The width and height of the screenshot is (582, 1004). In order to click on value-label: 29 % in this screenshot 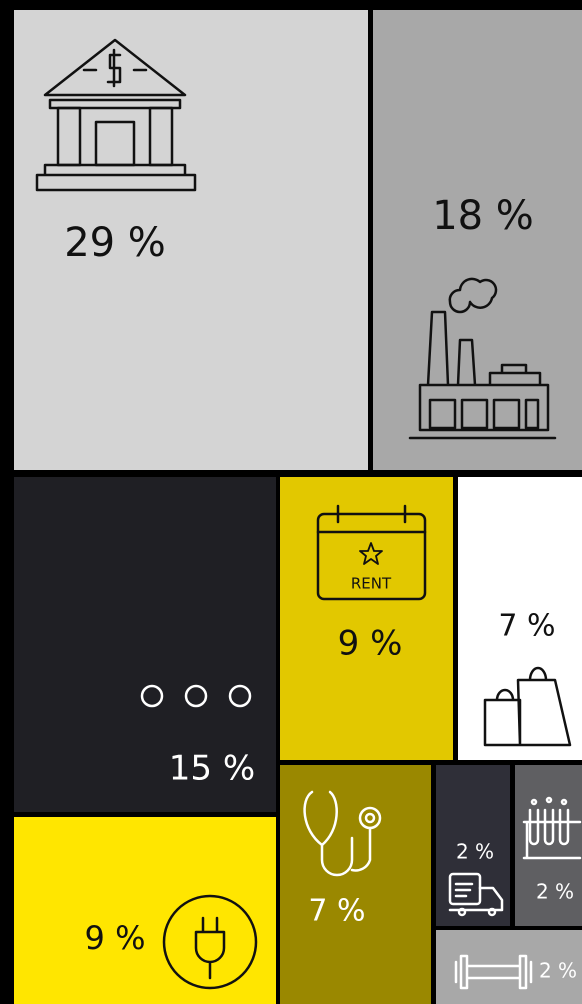, I will do `click(115, 243)`.